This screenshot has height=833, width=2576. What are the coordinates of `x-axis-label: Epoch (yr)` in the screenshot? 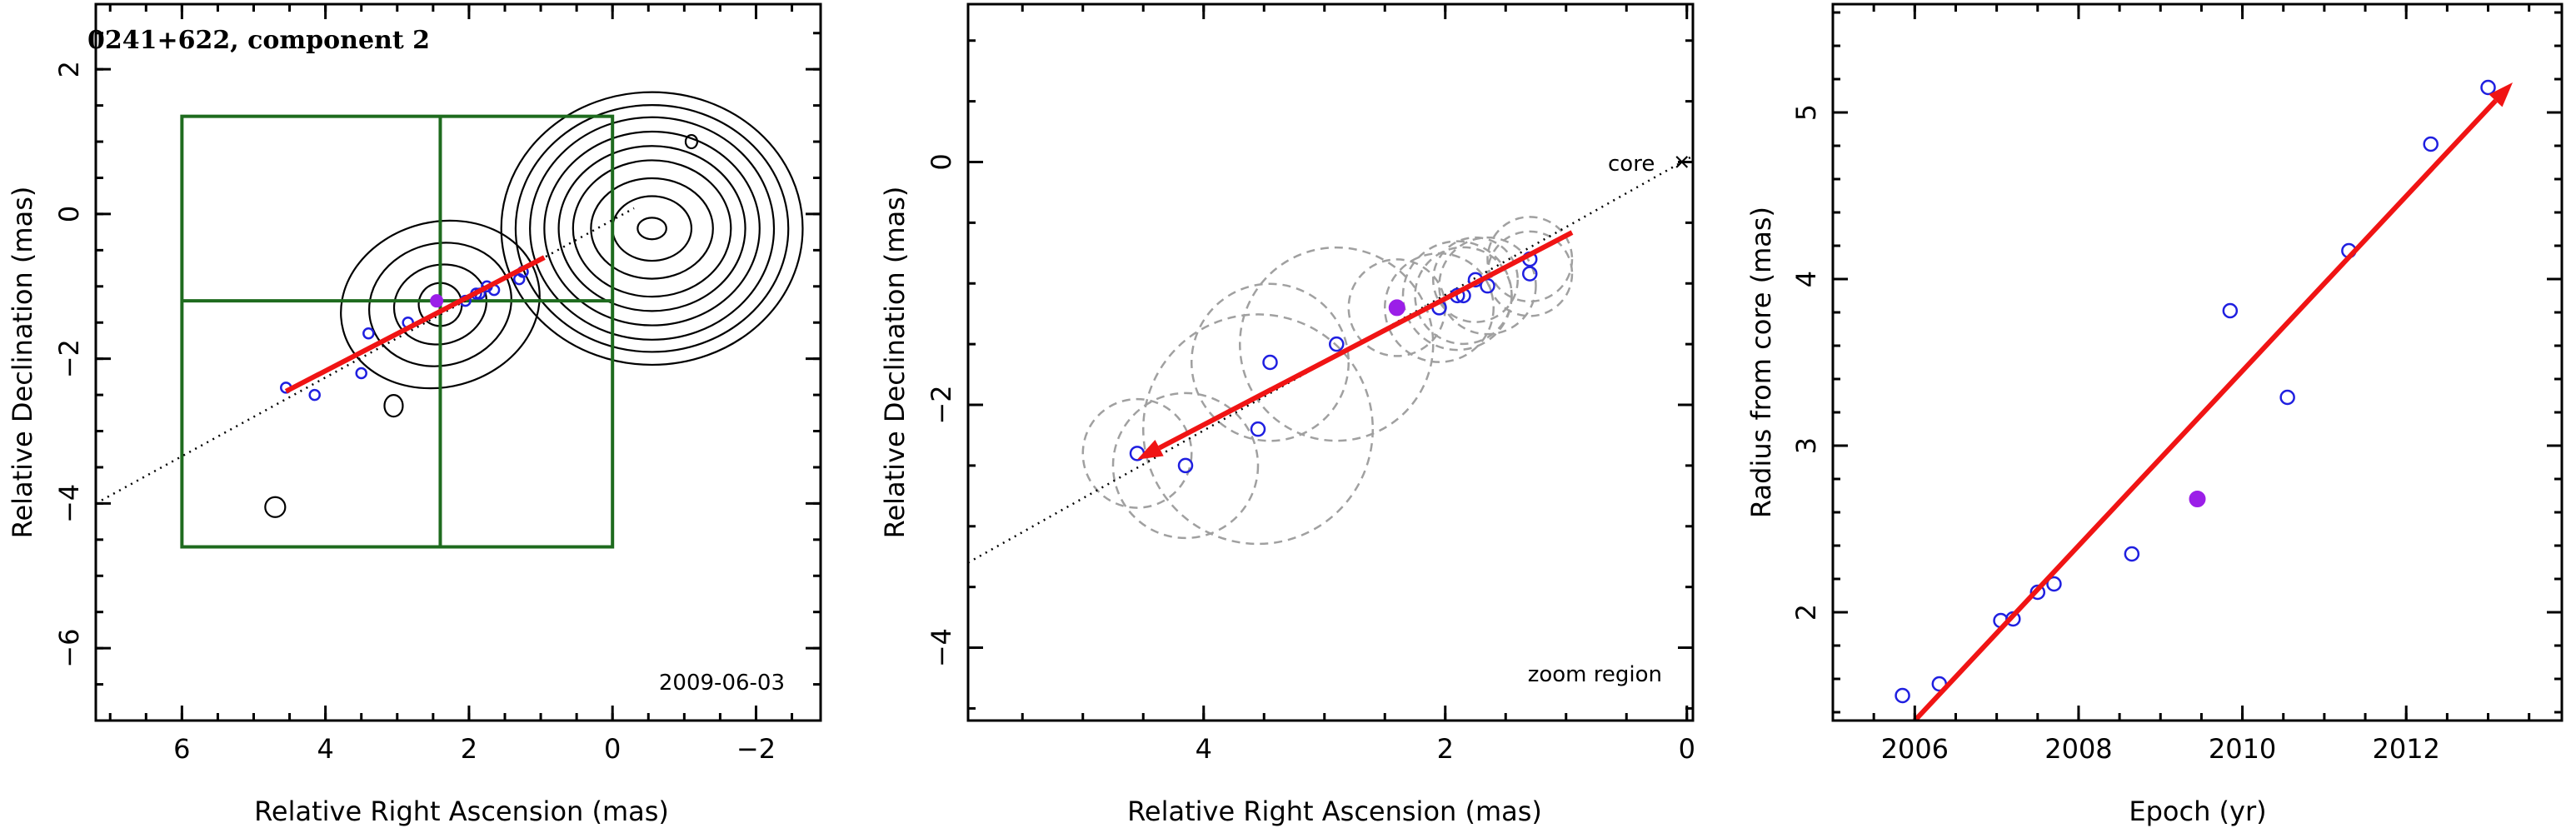 It's located at (2197, 811).